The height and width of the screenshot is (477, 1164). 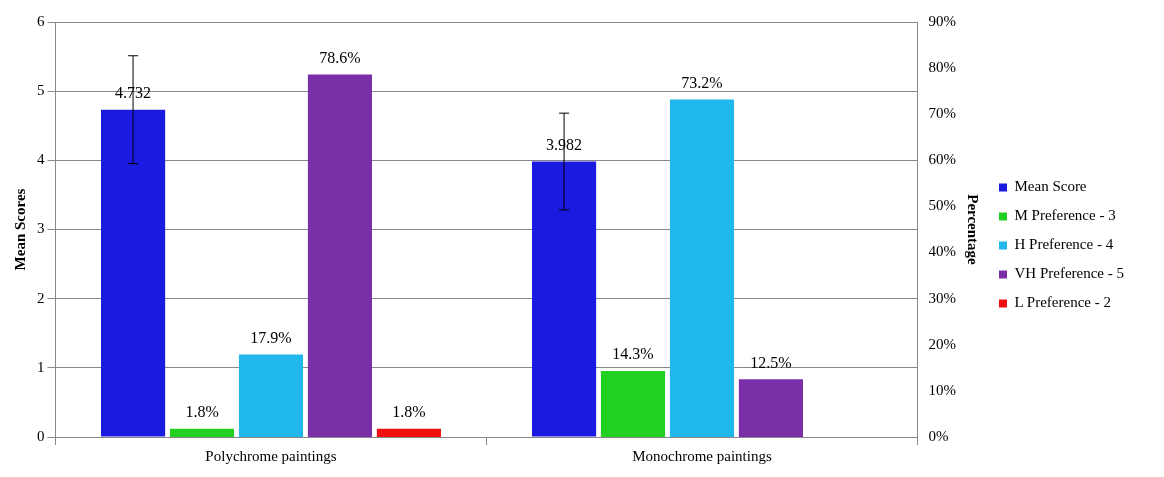 What do you see at coordinates (771, 362) in the screenshot?
I see `data-label: 12.5%` at bounding box center [771, 362].